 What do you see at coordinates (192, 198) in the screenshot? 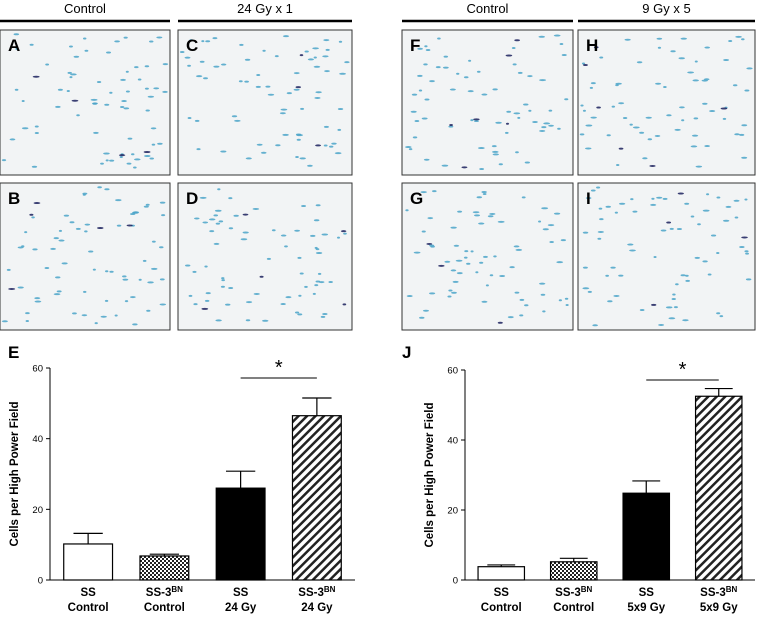
I see `panel-label: D` at bounding box center [192, 198].